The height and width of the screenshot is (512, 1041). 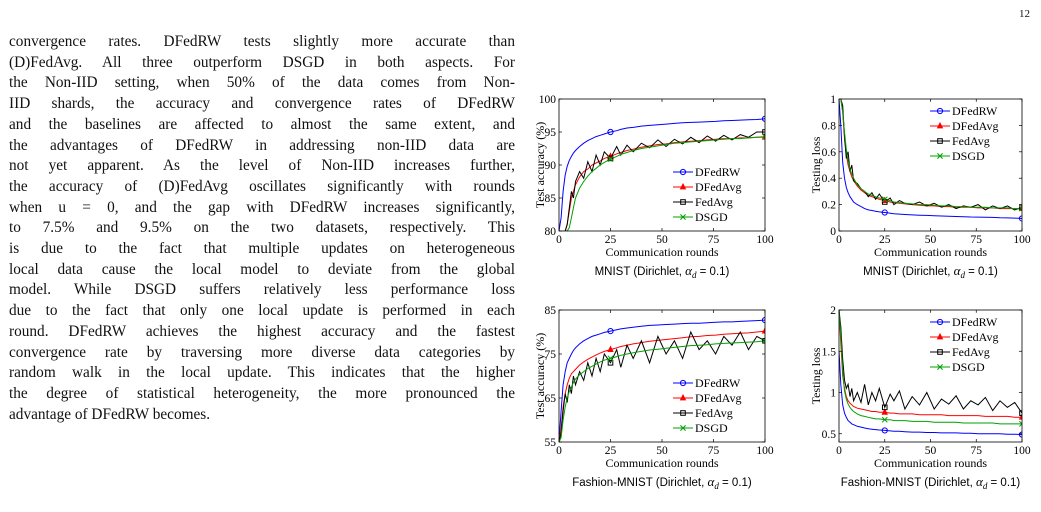 I want to click on y-tick-label: 1, so click(x=833, y=394).